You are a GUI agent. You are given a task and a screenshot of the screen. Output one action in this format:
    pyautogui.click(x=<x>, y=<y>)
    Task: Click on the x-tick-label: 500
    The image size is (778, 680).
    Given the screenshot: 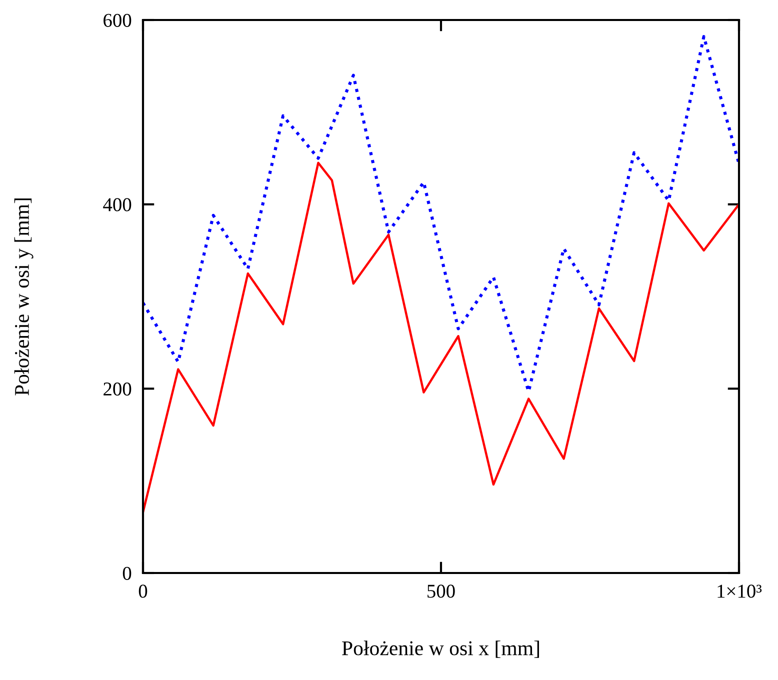 What is the action you would take?
    pyautogui.click(x=441, y=591)
    